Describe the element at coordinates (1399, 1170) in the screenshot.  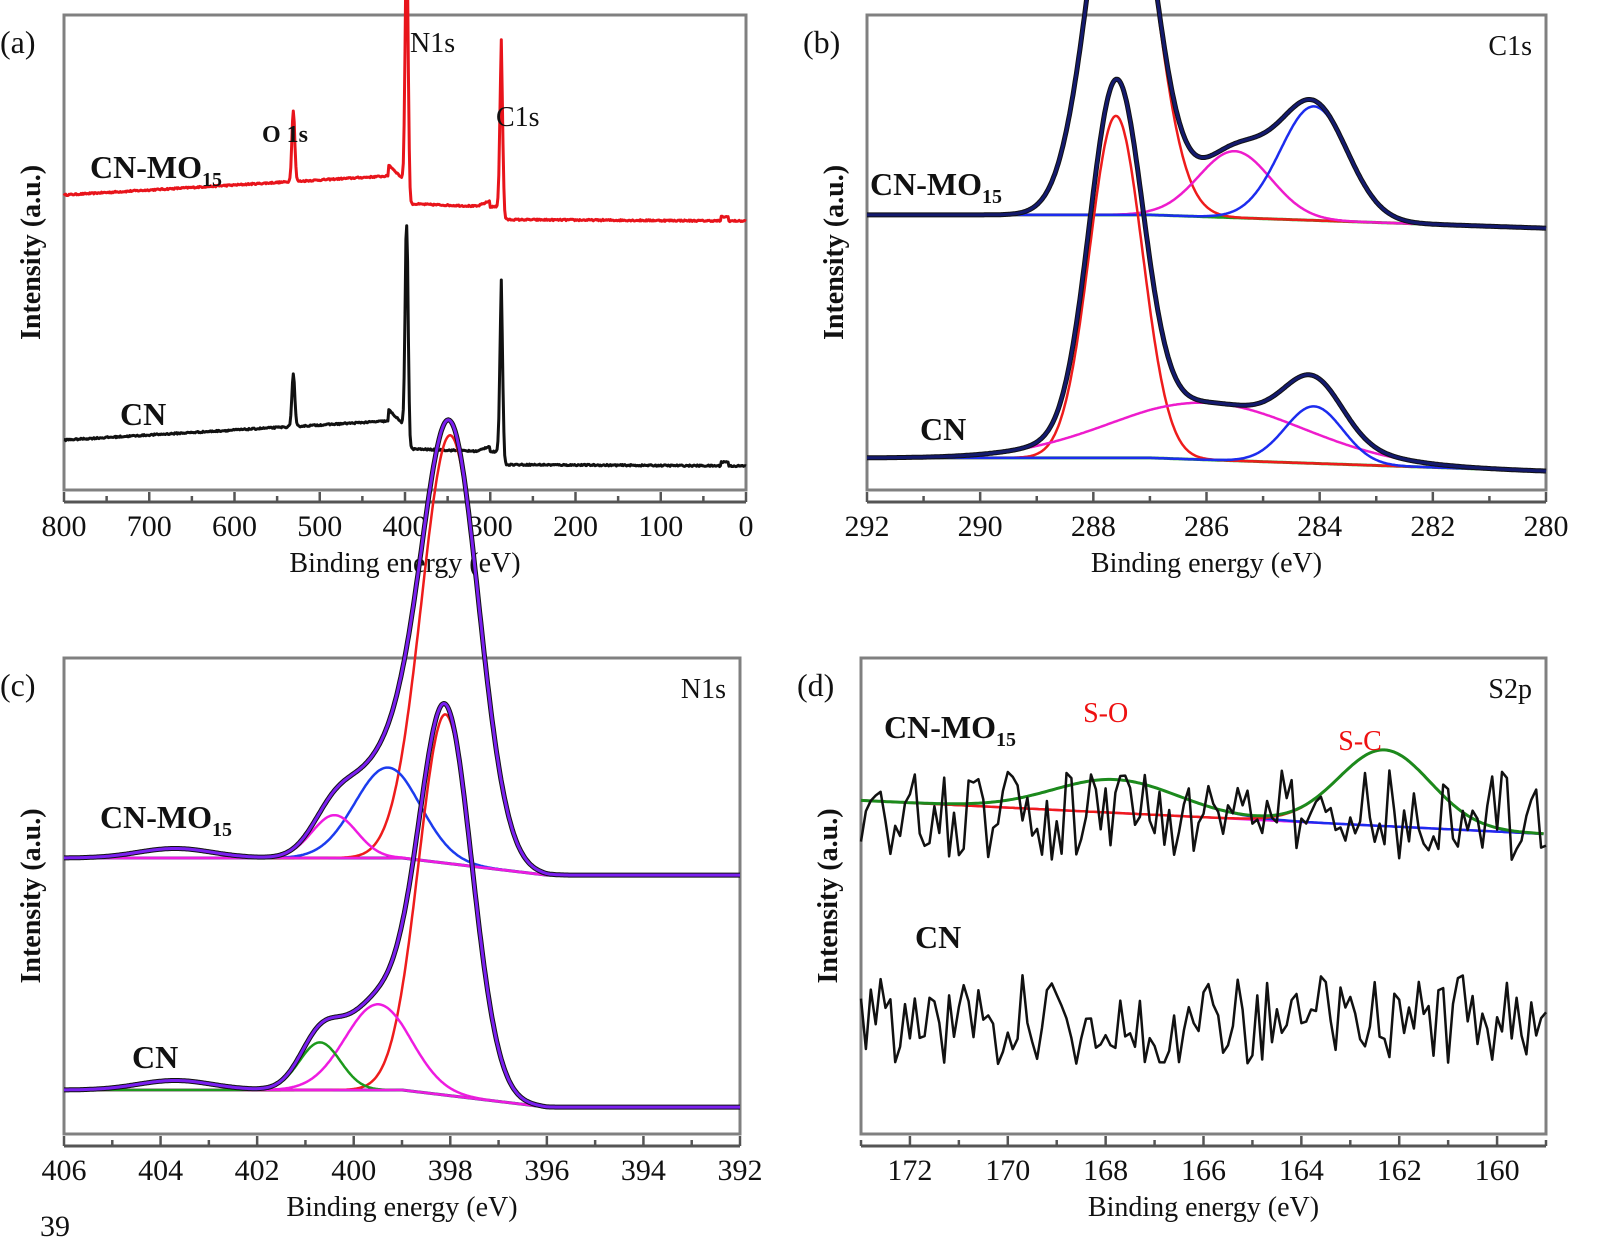
I see `x-tick-label: 162` at that location.